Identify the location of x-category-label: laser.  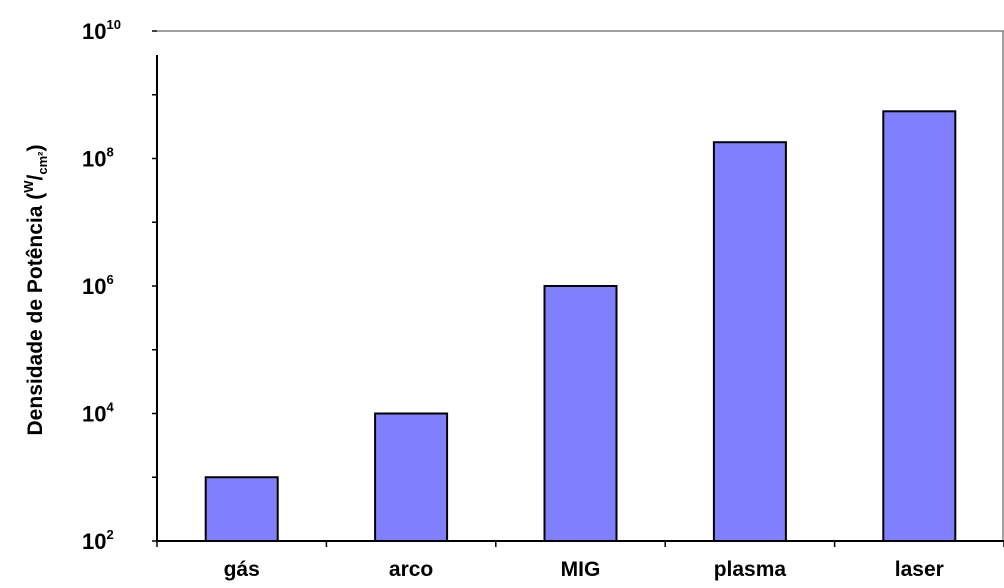
(919, 569).